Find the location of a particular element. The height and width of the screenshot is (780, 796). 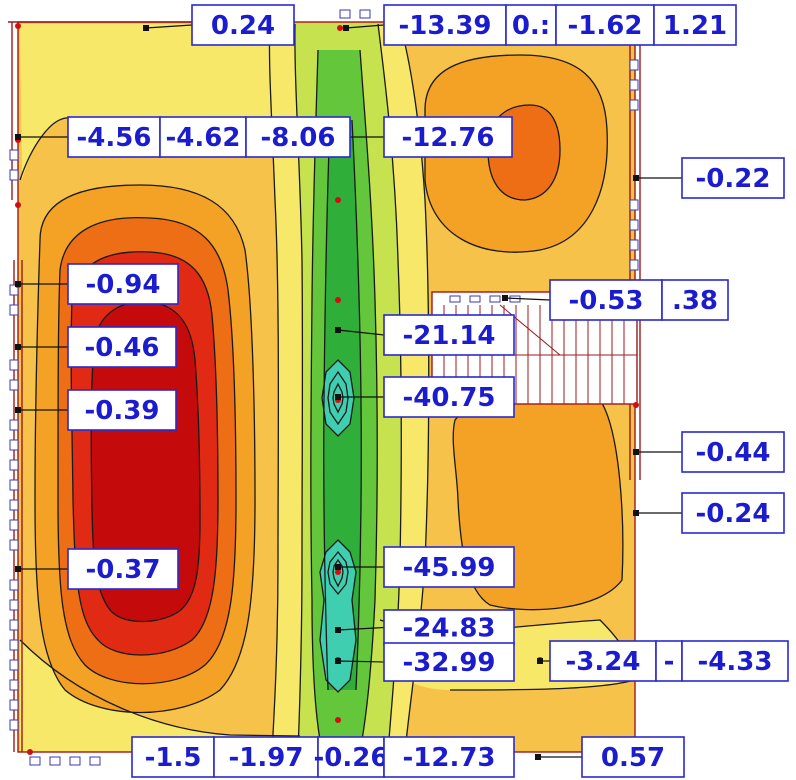

value-label-top-1: 0.24 is located at coordinates (243, 25).